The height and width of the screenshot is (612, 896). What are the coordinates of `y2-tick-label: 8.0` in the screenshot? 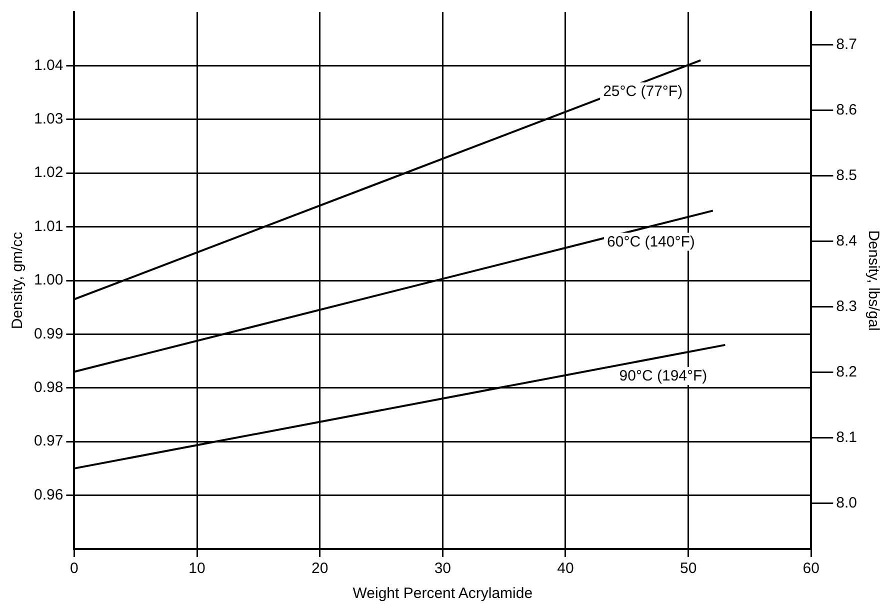 It's located at (847, 503).